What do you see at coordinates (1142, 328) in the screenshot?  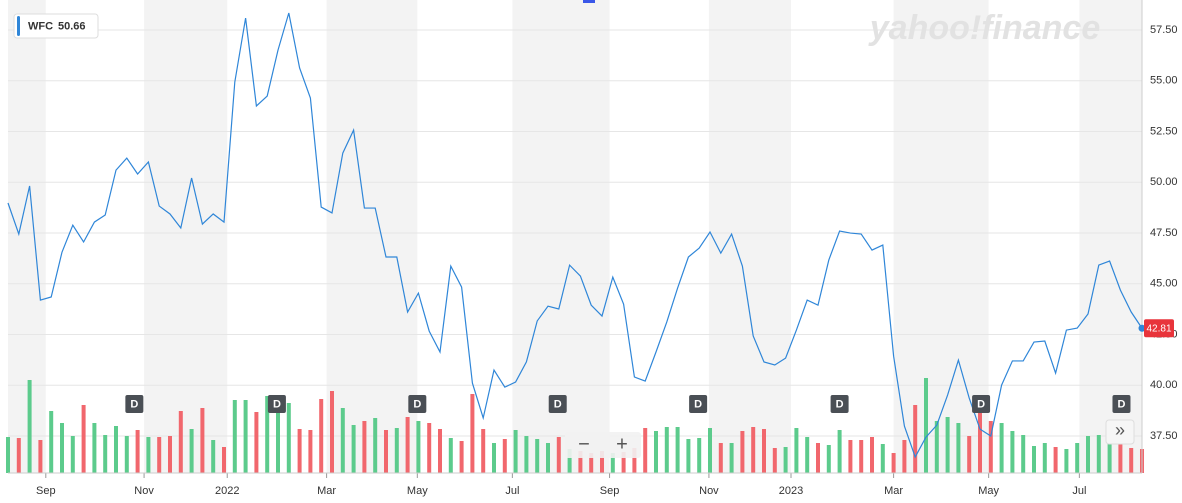 I see `last-point` at bounding box center [1142, 328].